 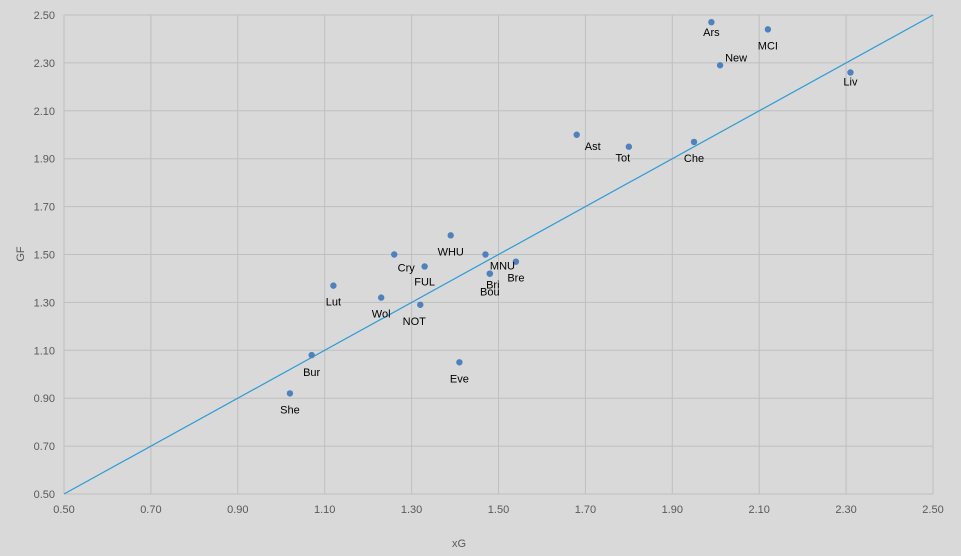 What do you see at coordinates (44, 399) in the screenshot?
I see `y-tick-label: 0.90` at bounding box center [44, 399].